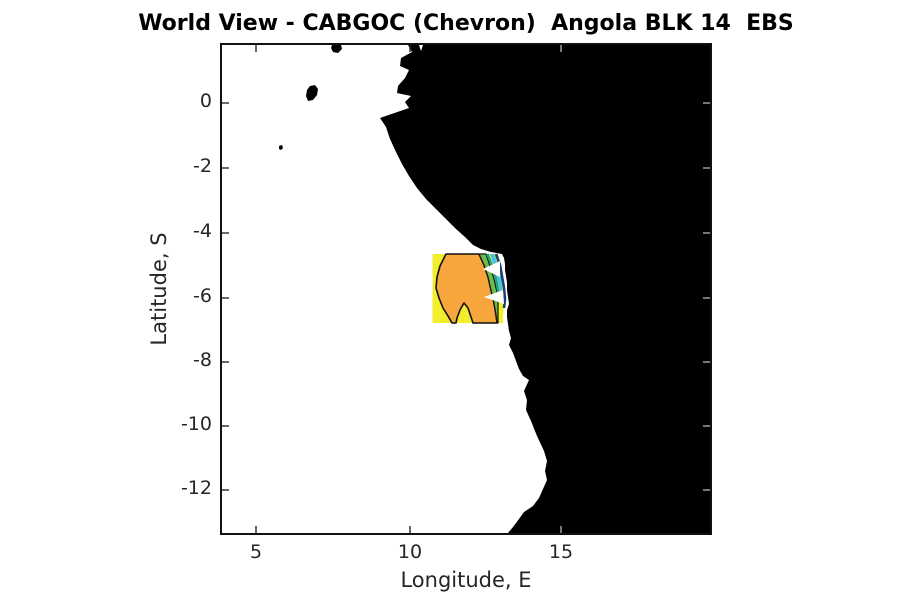  What do you see at coordinates (491, 269) in the screenshot?
I see `coastal-inlet-wedge-upper` at bounding box center [491, 269].